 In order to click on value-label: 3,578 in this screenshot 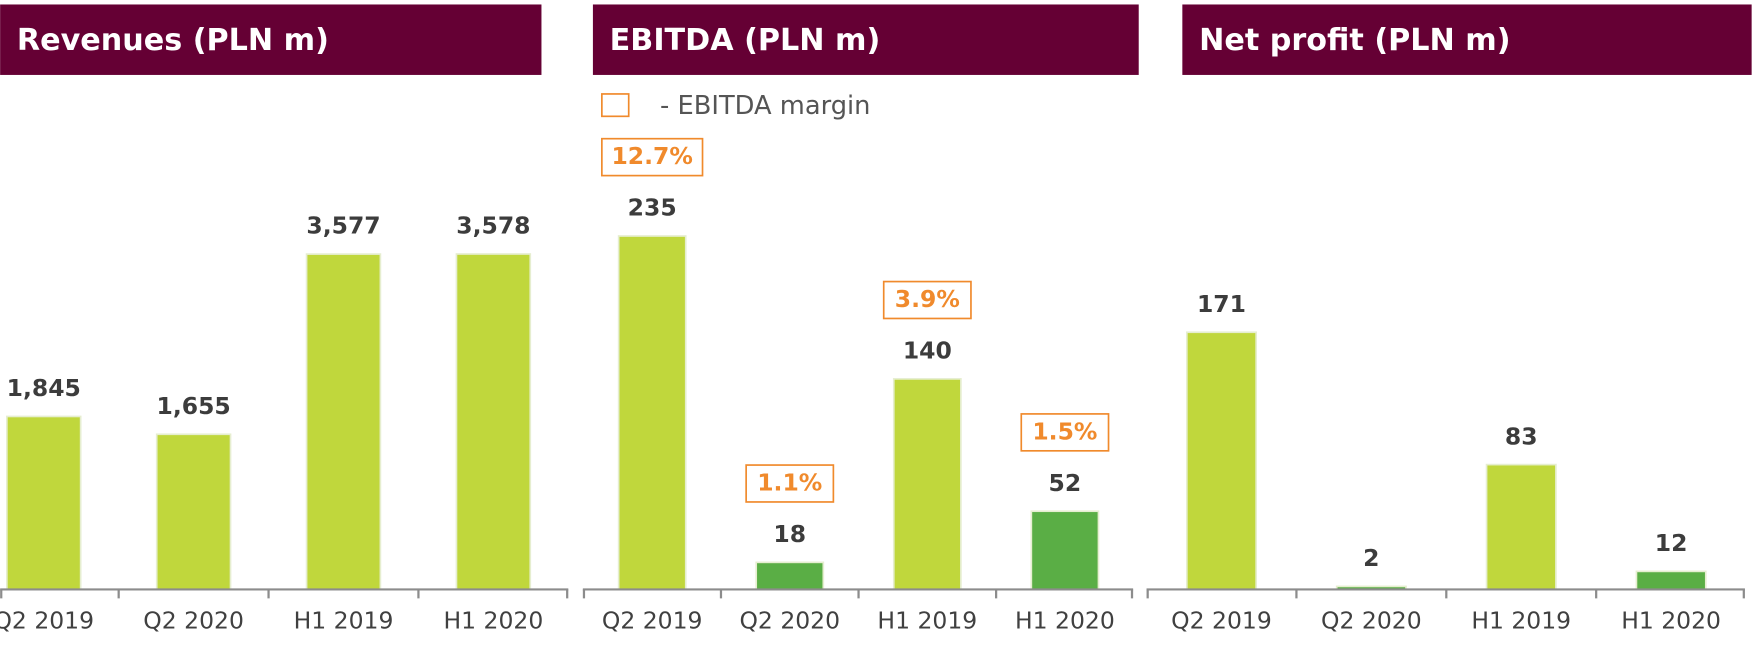, I will do `click(493, 226)`.